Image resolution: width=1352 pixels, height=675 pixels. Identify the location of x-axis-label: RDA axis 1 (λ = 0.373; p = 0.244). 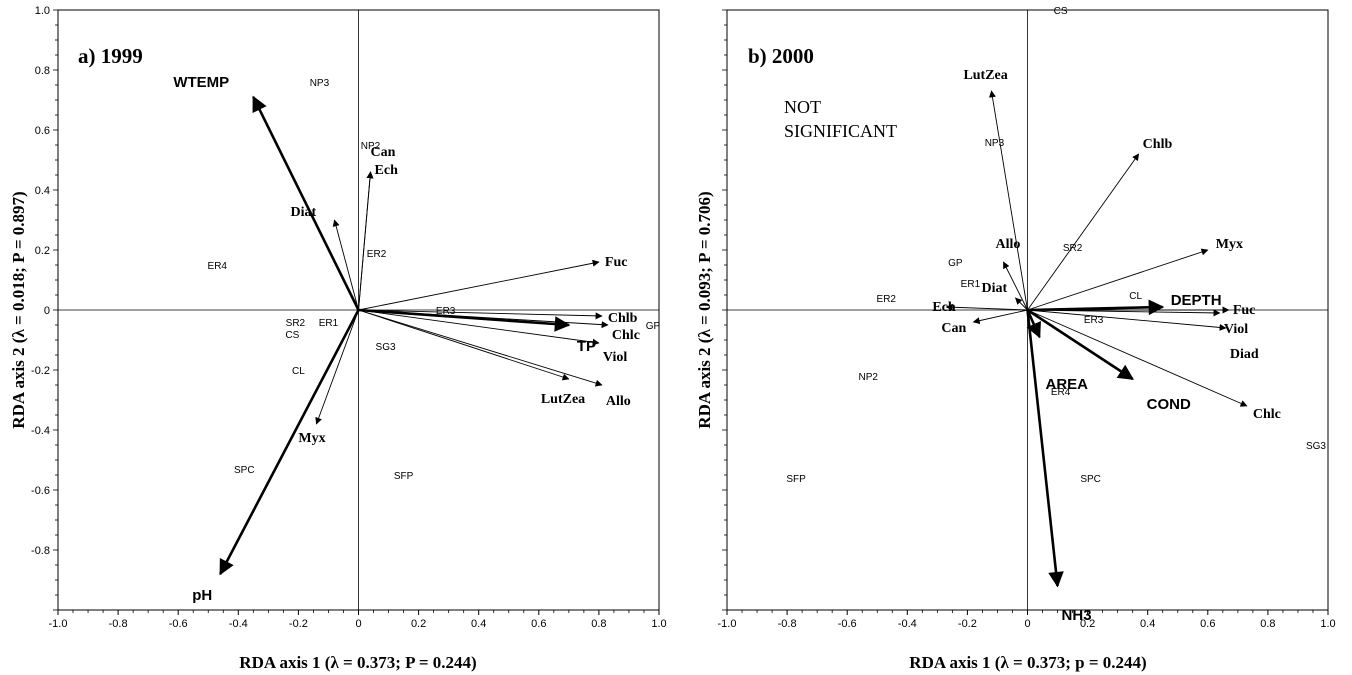
(1027, 662).